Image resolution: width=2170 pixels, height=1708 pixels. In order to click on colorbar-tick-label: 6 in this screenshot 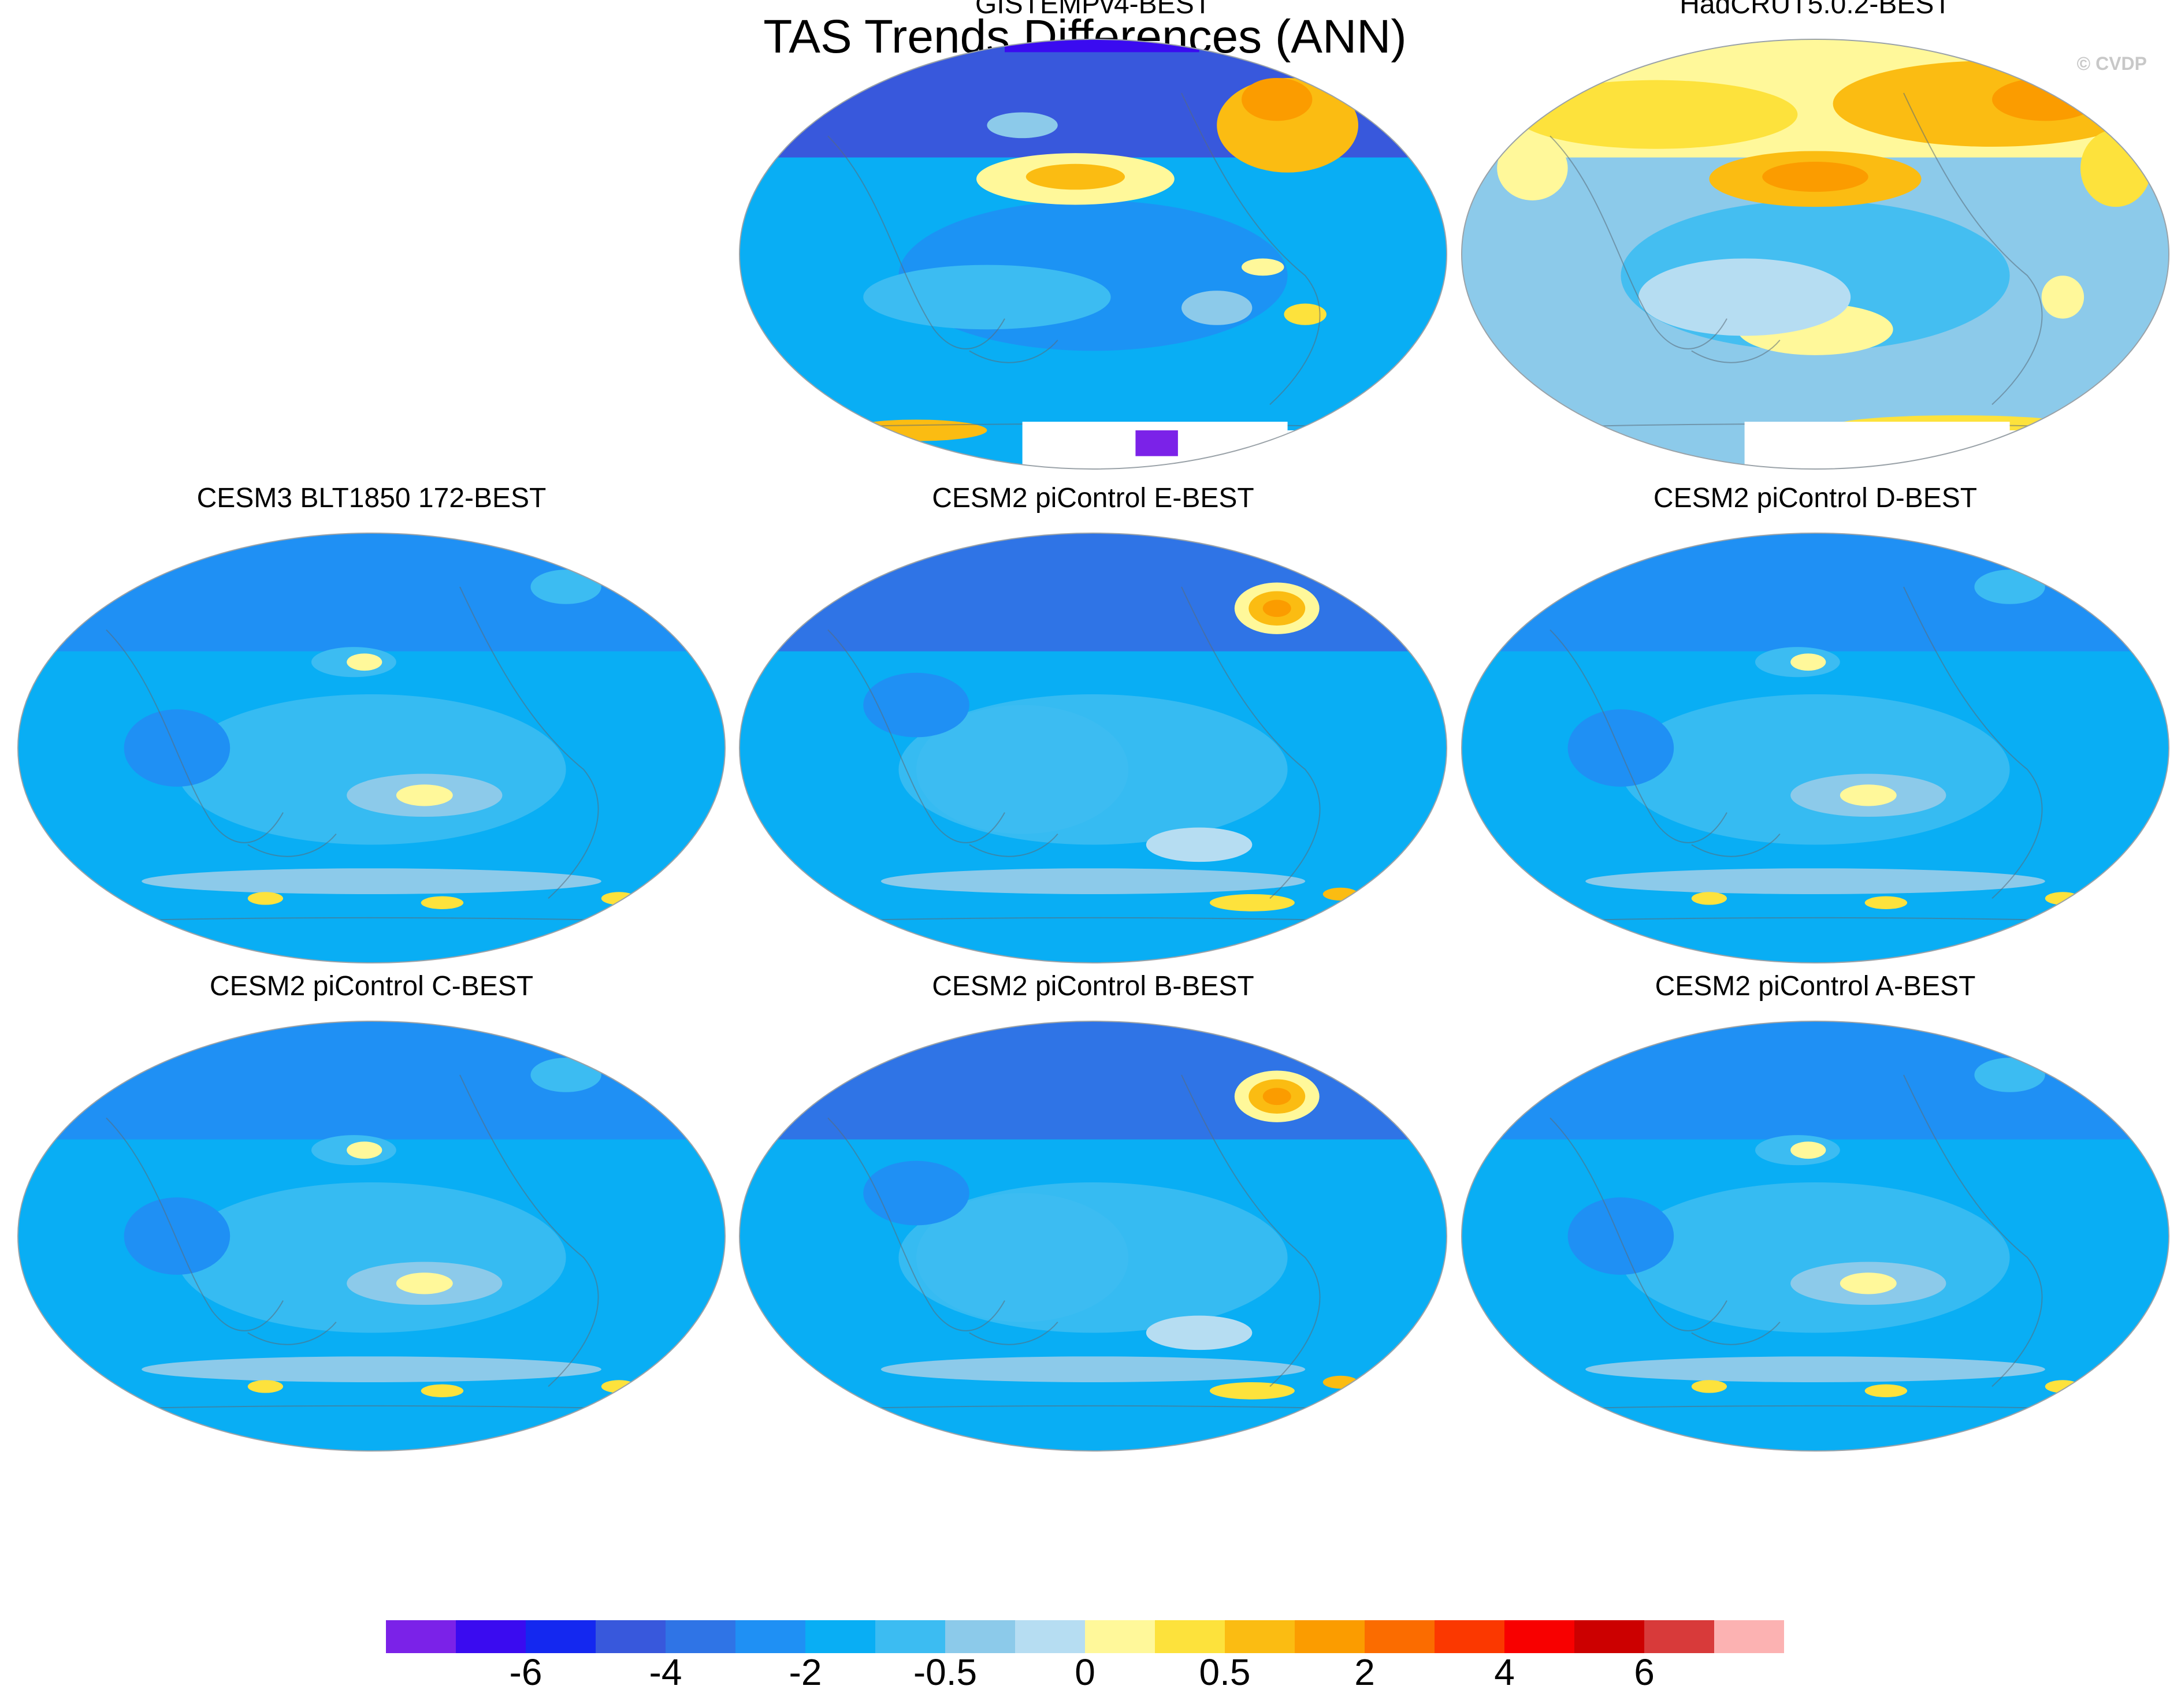, I will do `click(1645, 1672)`.